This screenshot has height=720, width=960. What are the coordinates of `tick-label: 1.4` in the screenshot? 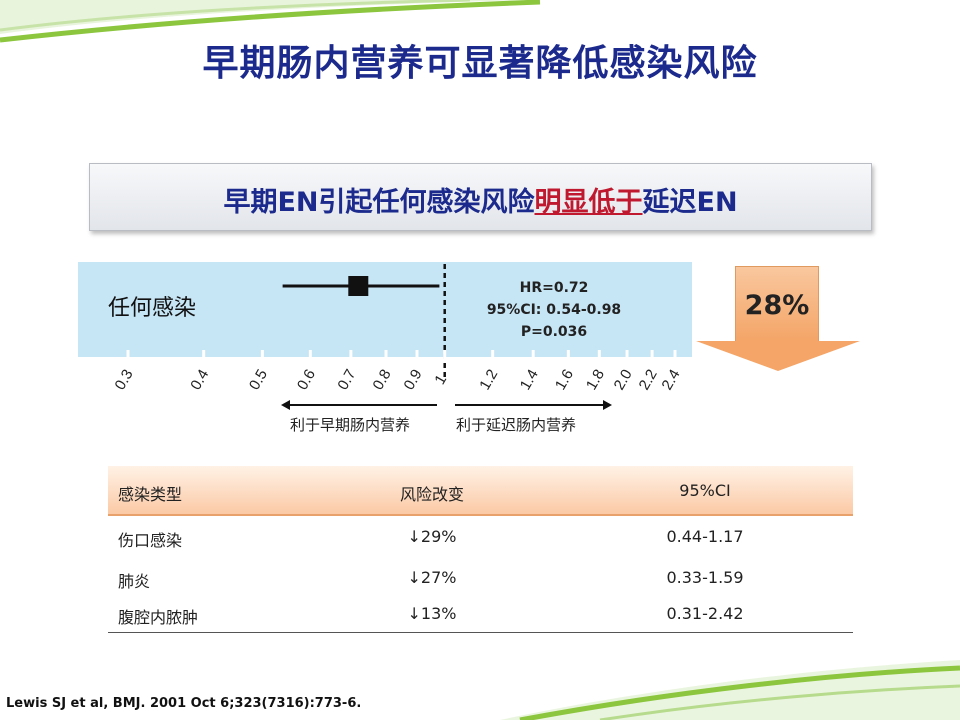 It's located at (529, 379).